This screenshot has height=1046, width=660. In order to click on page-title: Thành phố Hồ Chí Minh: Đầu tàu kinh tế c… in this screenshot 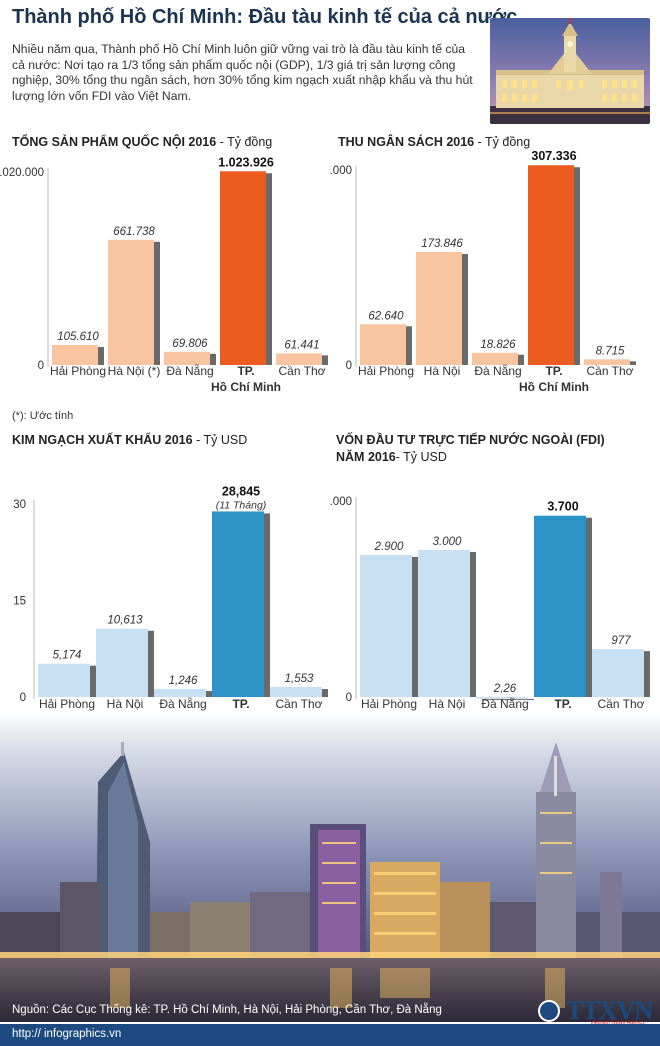, I will do `click(265, 17)`.